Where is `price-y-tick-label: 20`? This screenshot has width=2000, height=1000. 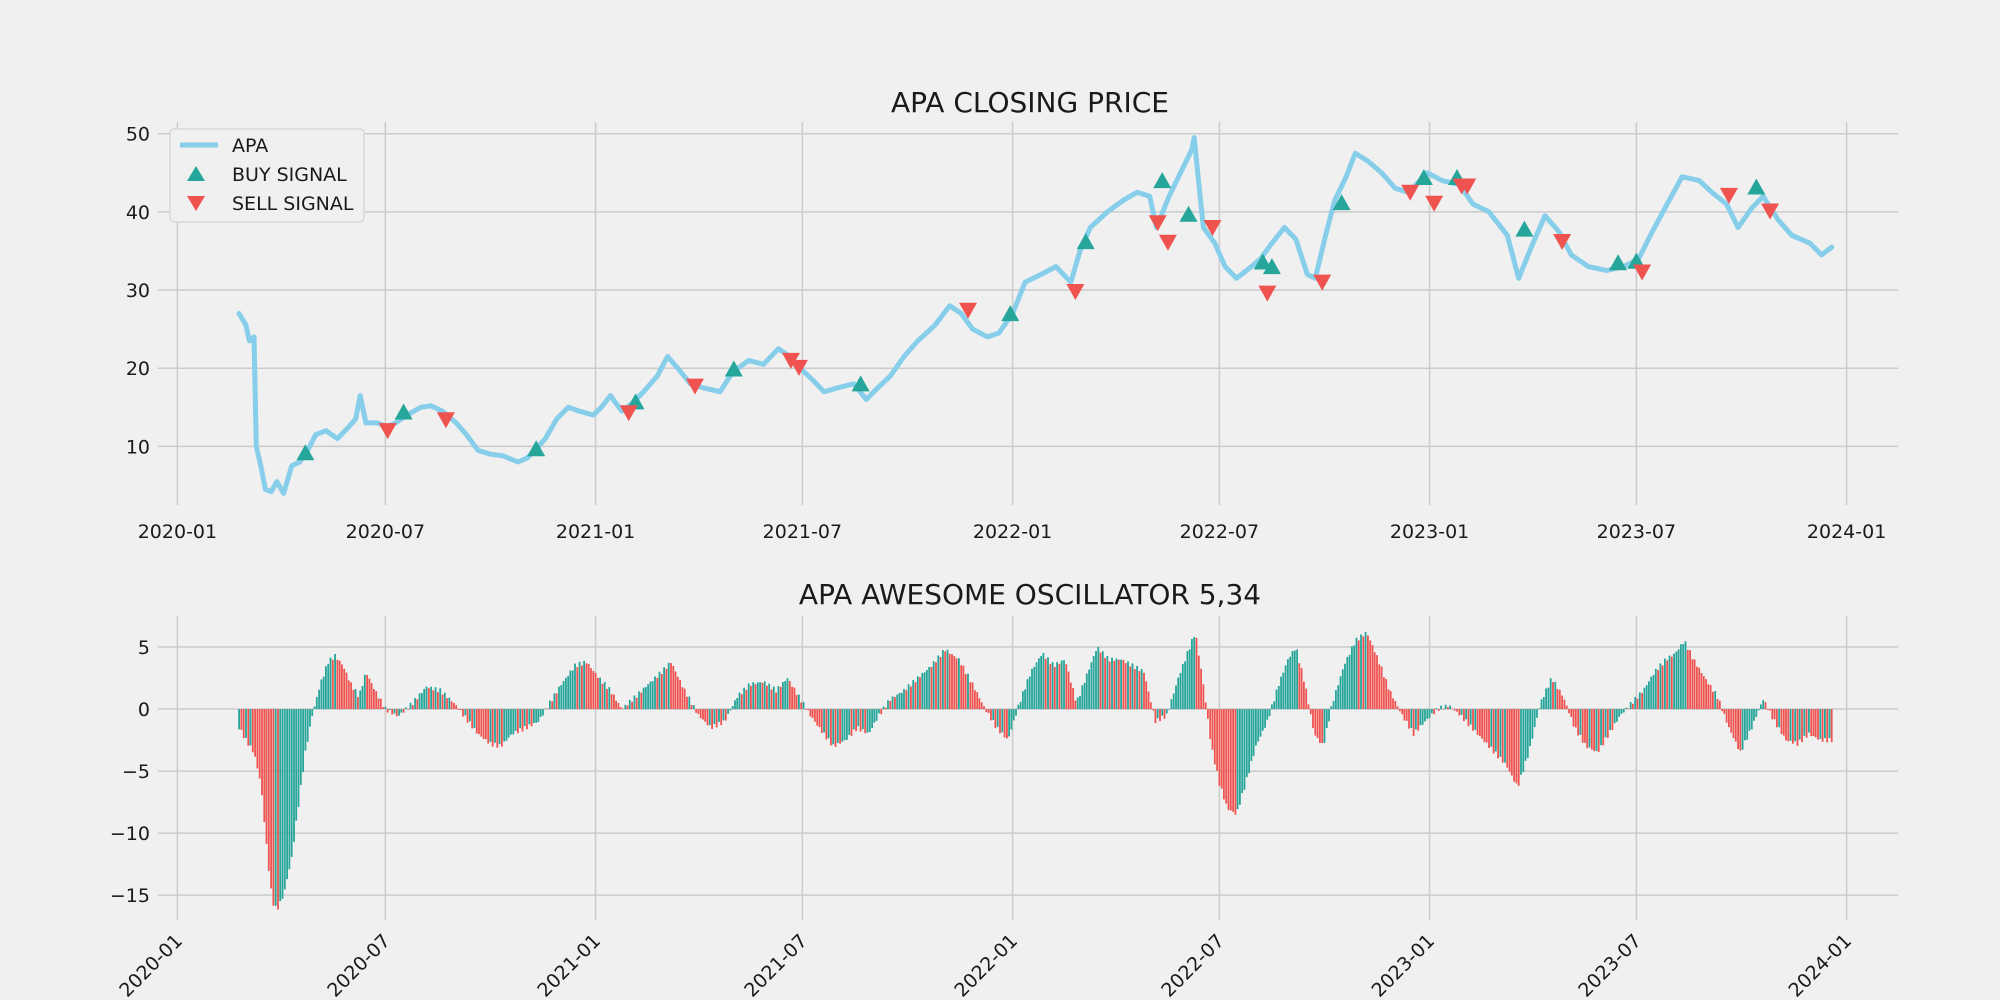 price-y-tick-label: 20 is located at coordinates (138, 369).